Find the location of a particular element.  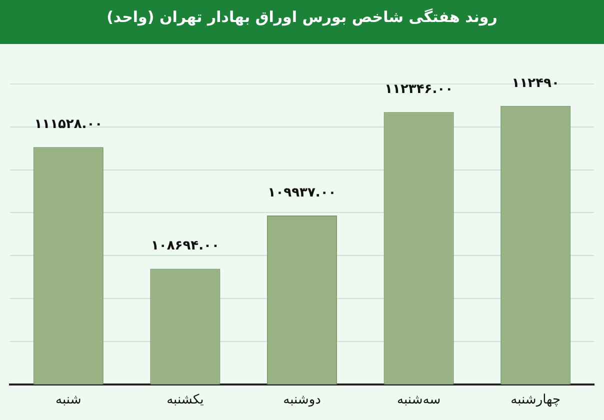

data-label: ۱۱۱۵۲۸.۰۰ is located at coordinates (68, 124).